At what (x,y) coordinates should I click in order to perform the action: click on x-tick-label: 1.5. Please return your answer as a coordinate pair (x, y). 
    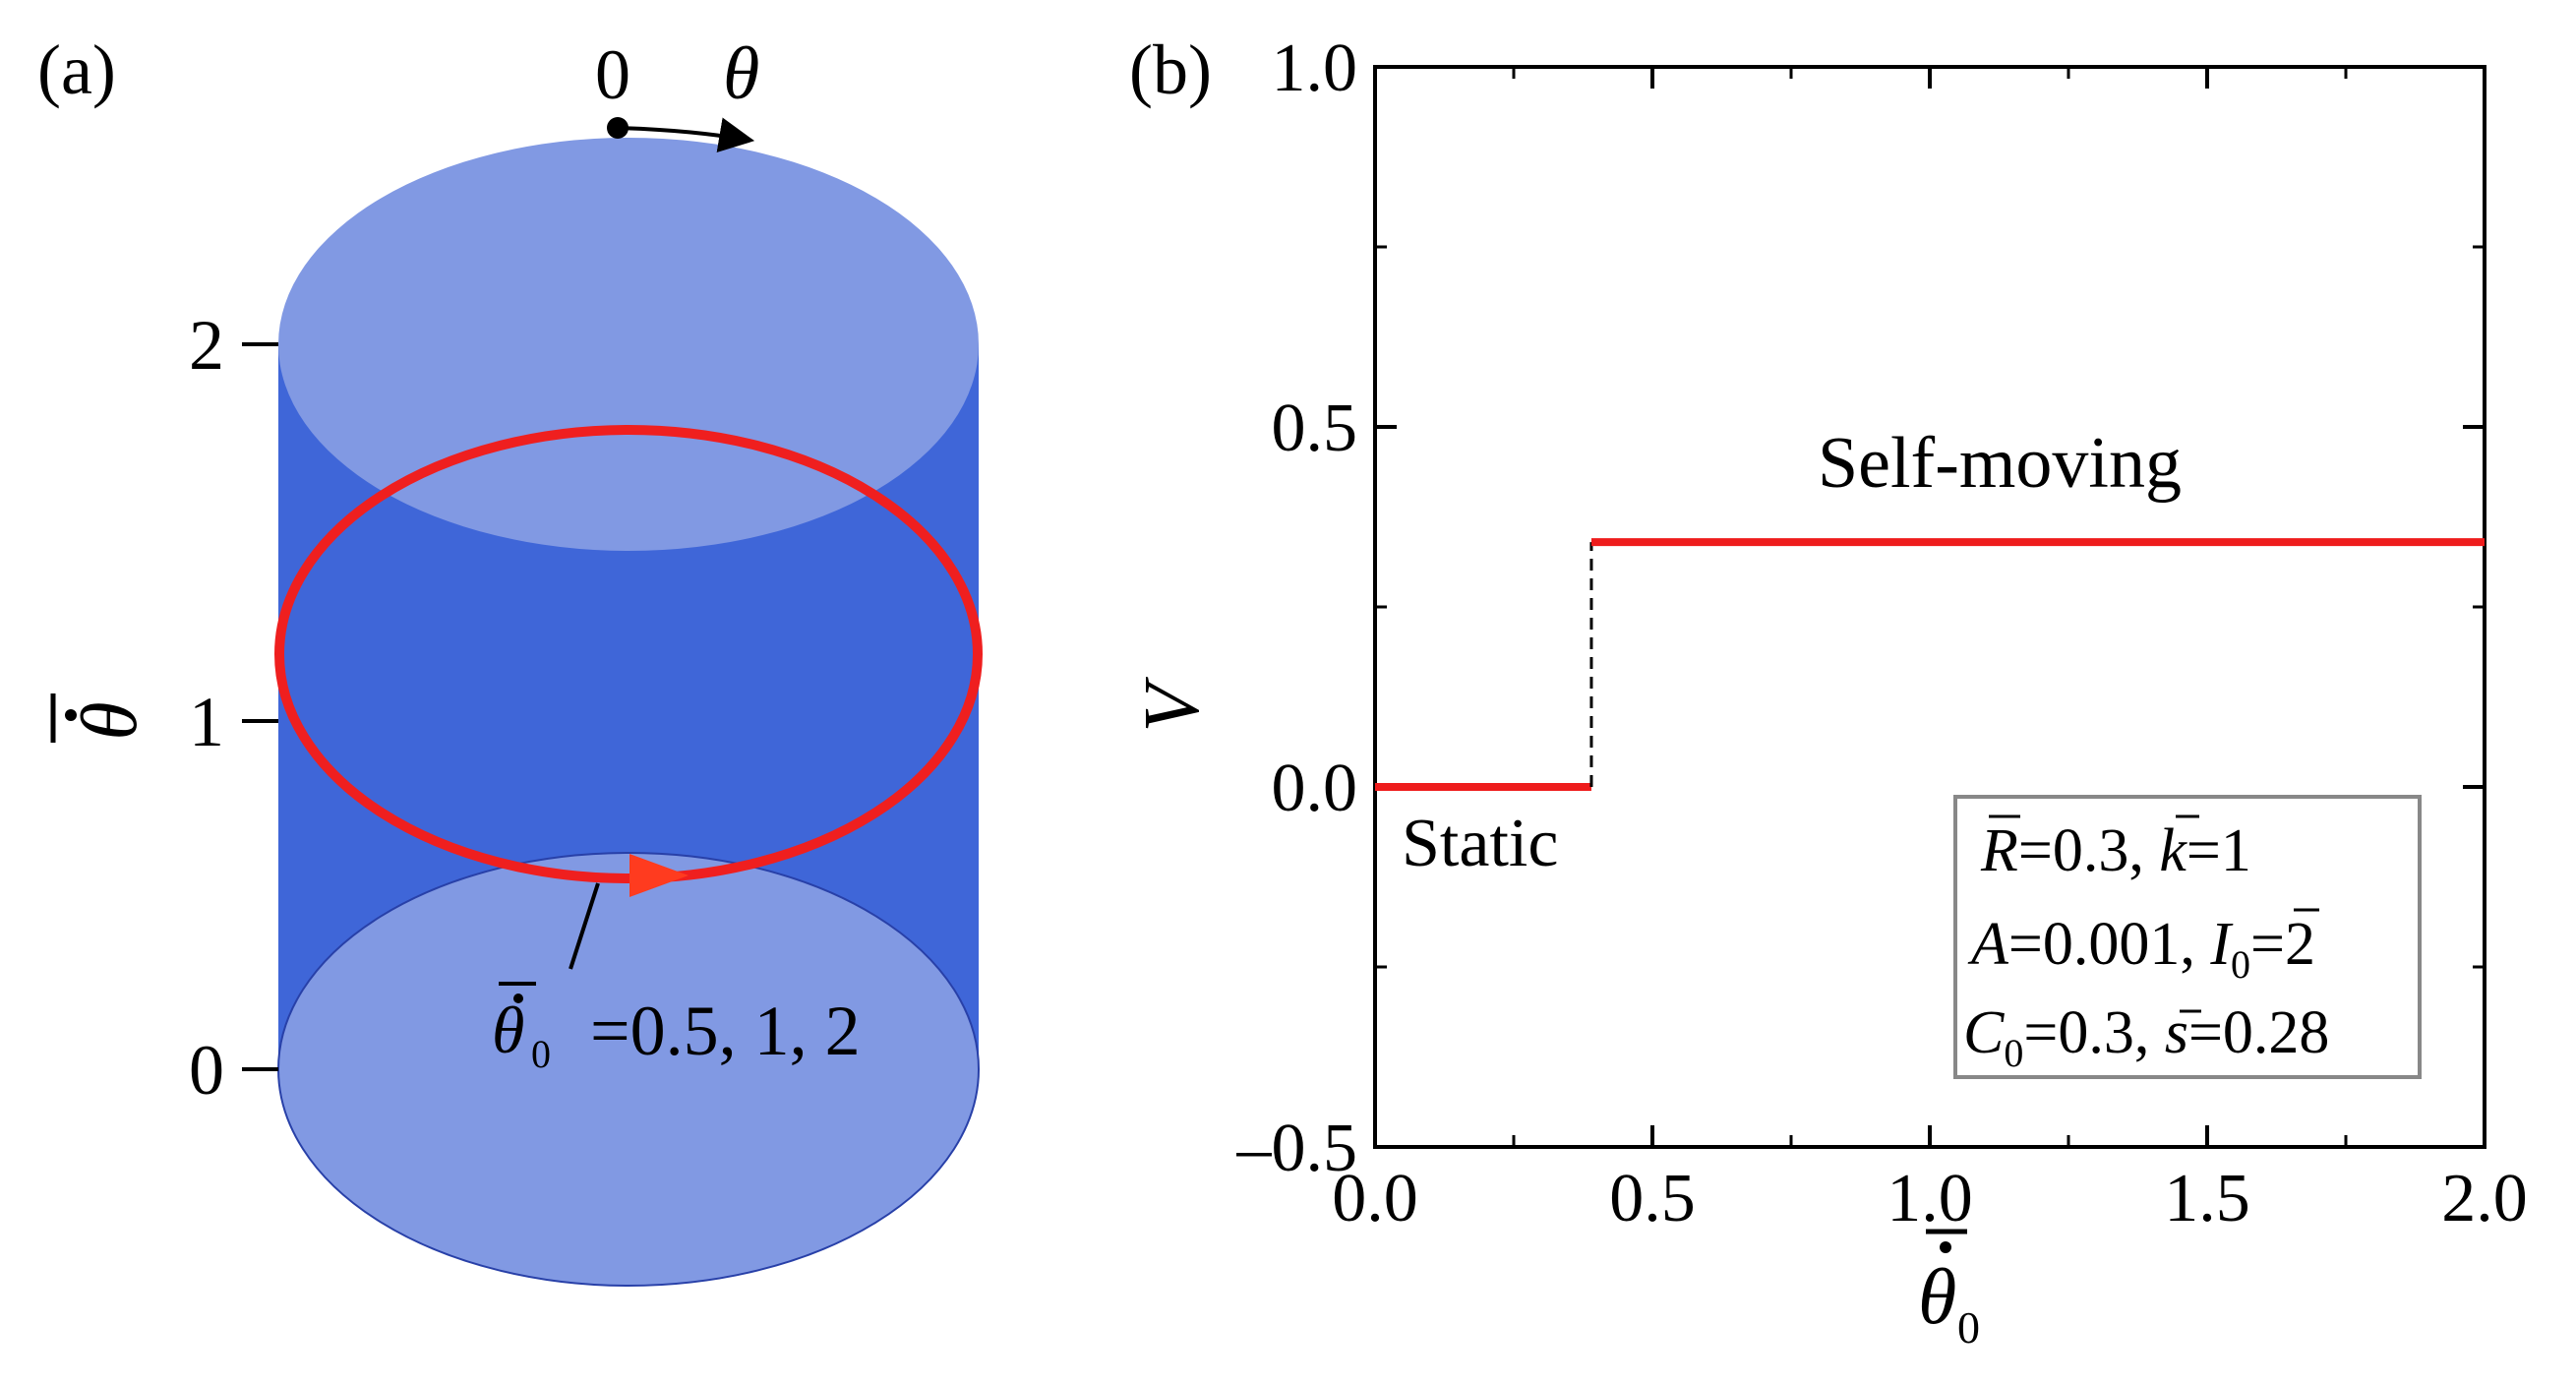
    Looking at the image, I should click on (2207, 1198).